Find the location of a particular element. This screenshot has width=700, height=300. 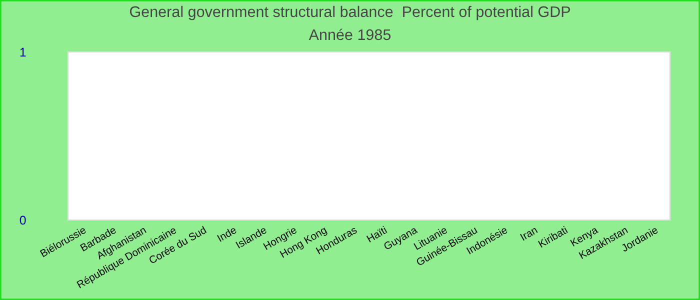

y-tick-label: 1 is located at coordinates (23, 52).